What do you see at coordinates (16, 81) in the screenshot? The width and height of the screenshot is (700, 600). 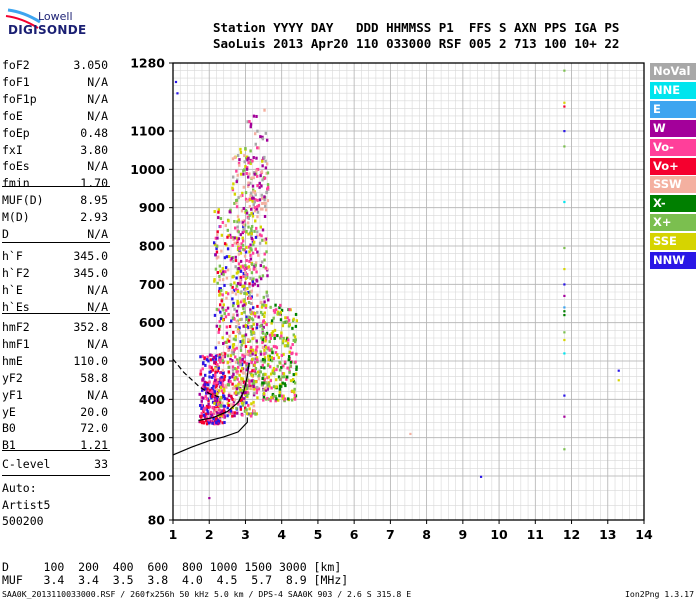 I see `param-name: foF1` at bounding box center [16, 81].